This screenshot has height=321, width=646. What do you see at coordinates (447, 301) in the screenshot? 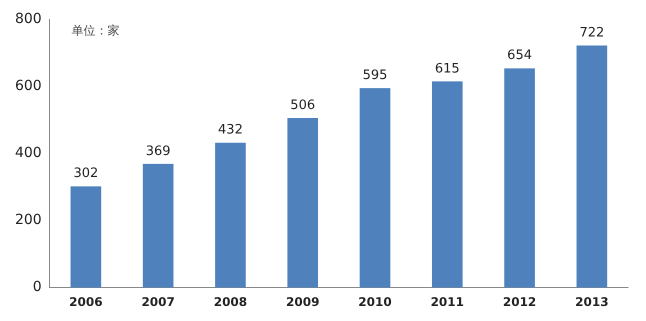
I see `x-tick-label: 2011` at bounding box center [447, 301].